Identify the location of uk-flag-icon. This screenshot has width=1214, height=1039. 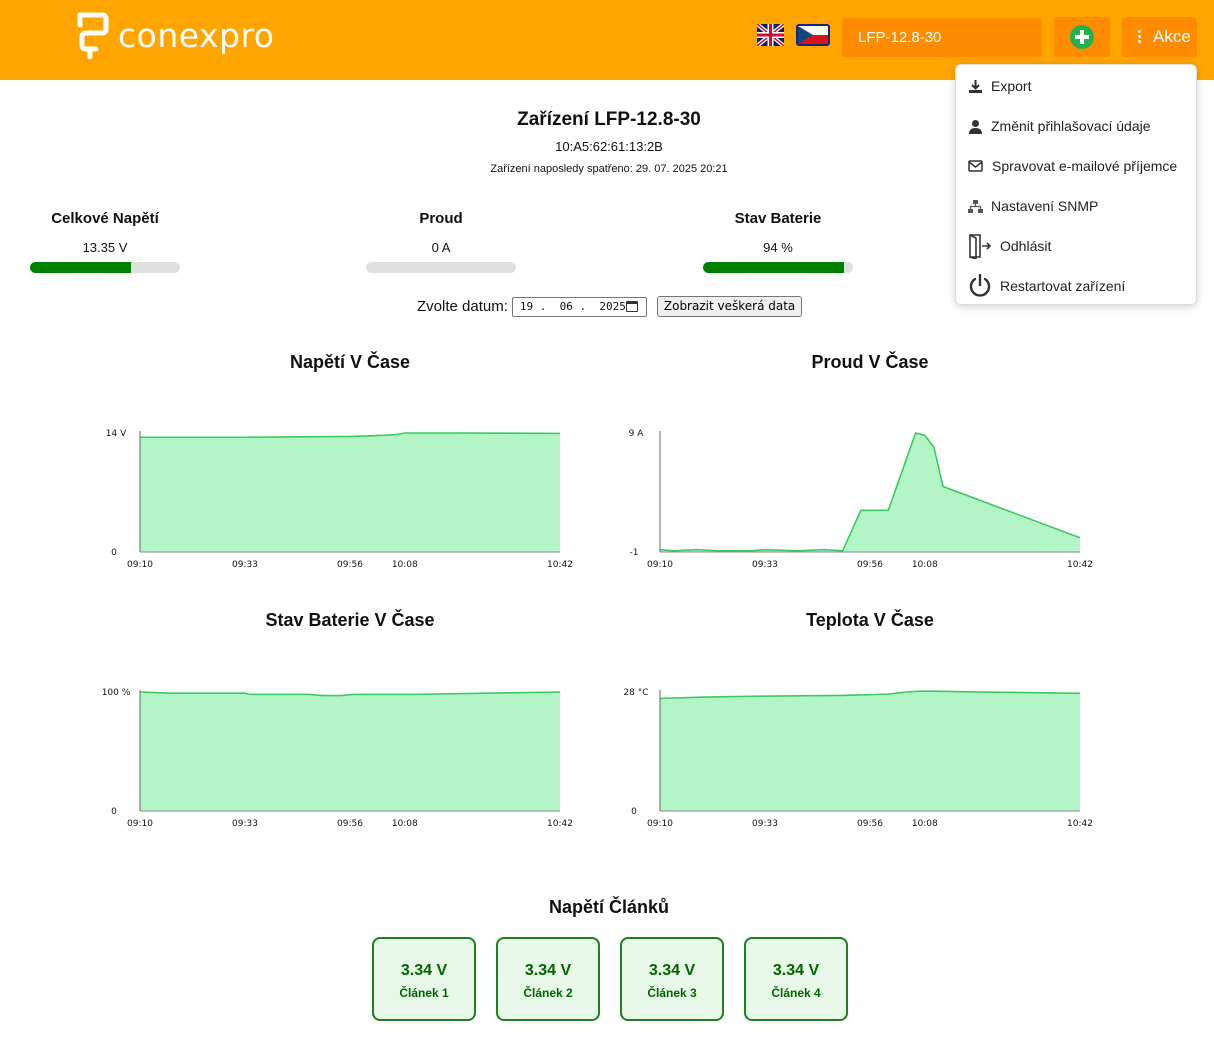
(770, 35).